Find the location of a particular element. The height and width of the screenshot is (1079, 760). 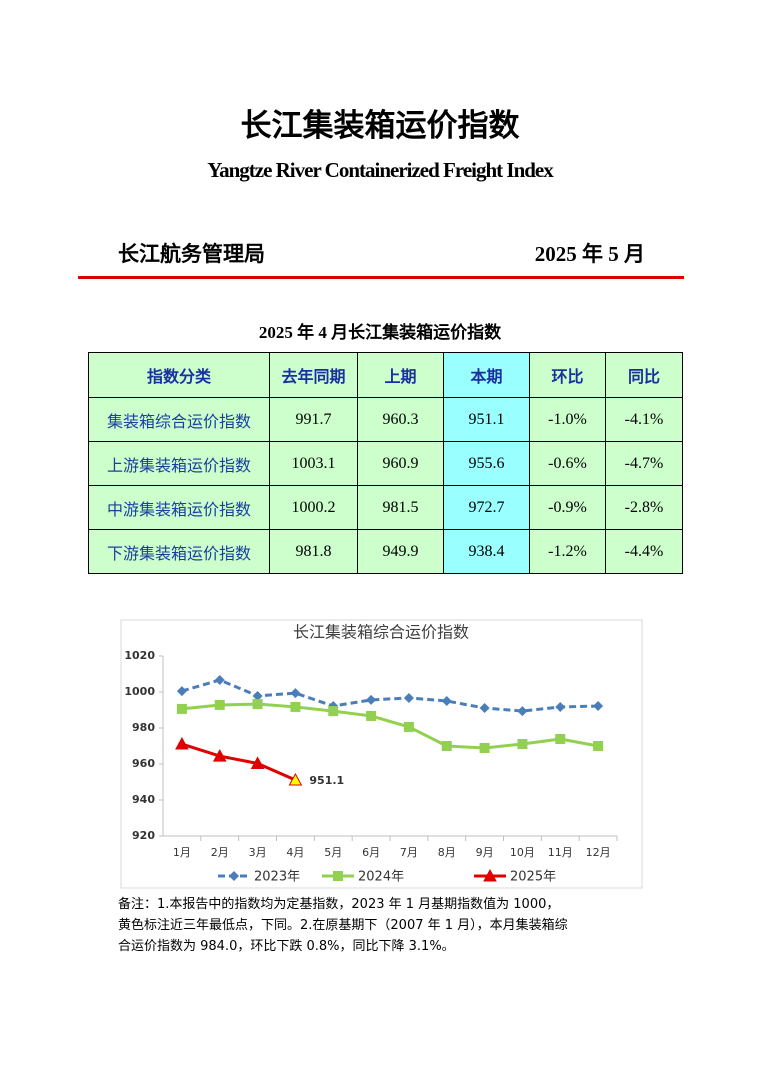

row-label: 上游集装箱运价指数 is located at coordinates (179, 463).